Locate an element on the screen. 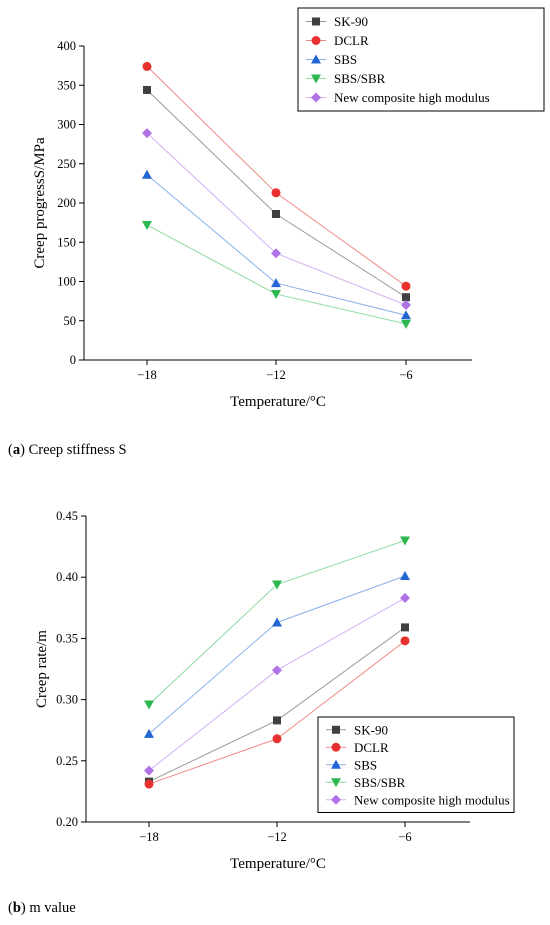 Image resolution: width=550 pixels, height=925 pixels. caption-a: (a) Creep stiffness S is located at coordinates (67, 450).